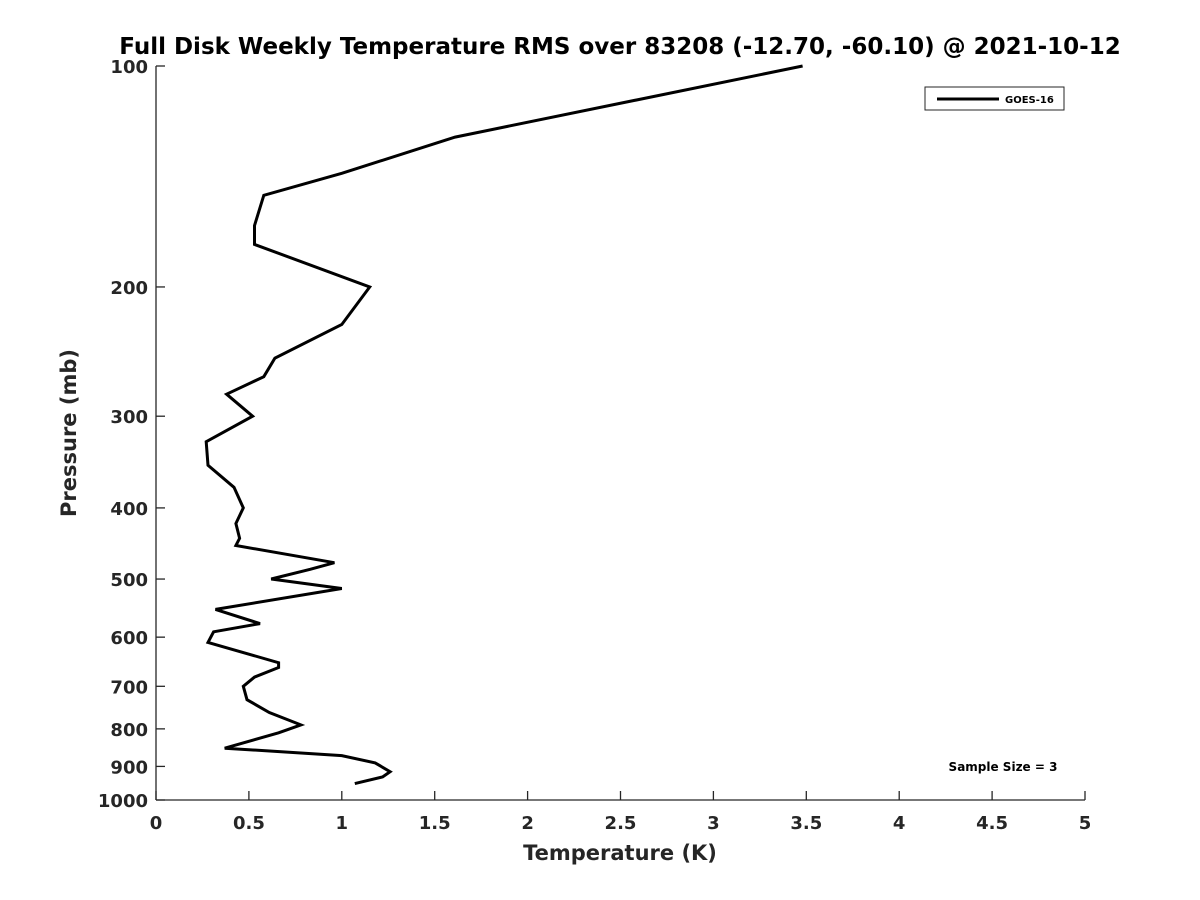 This screenshot has height=900, width=1200. What do you see at coordinates (621, 812) in the screenshot?
I see `x-axis-ticks: 0 0.5 1 1.5 2 2.5 3 3.5 4 4.5 5` at bounding box center [621, 812].